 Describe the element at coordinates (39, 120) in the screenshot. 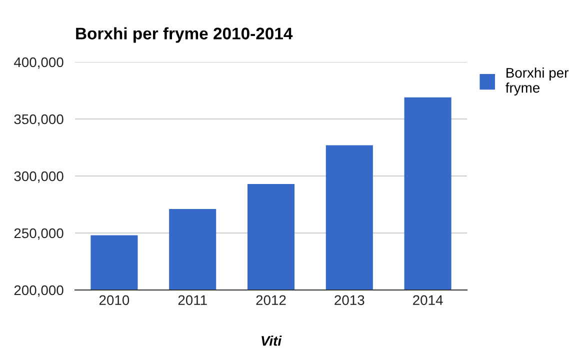

I see `y-tick-label: 350,000` at that location.